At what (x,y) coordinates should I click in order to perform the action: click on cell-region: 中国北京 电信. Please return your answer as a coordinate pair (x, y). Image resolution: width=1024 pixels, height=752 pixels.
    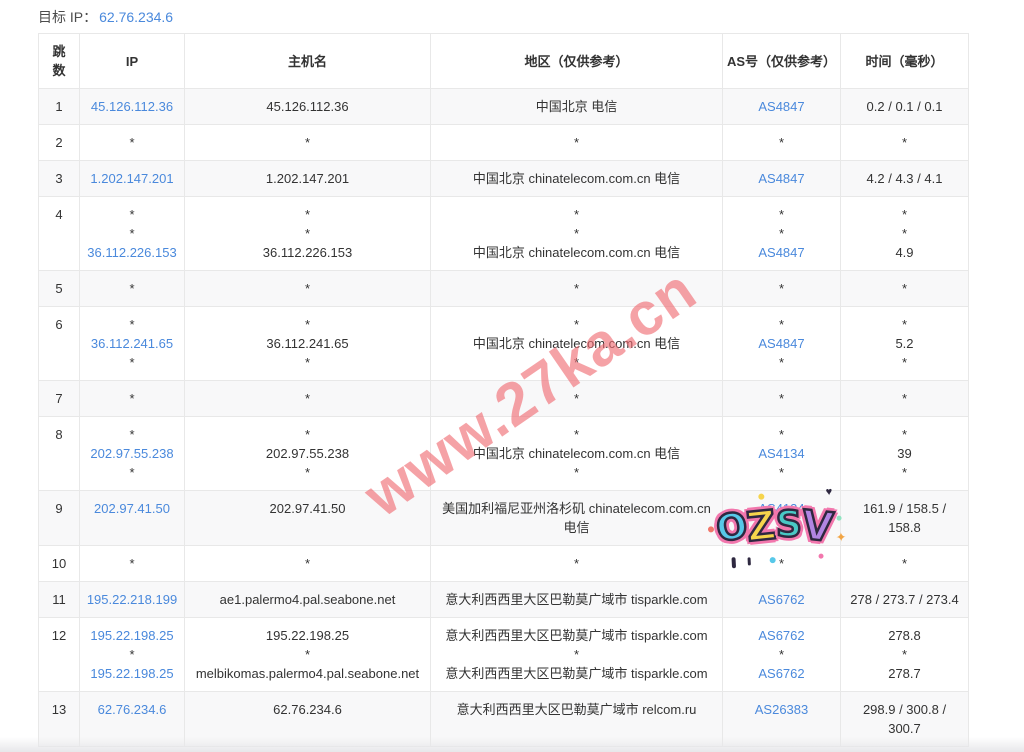
    Looking at the image, I should click on (576, 106).